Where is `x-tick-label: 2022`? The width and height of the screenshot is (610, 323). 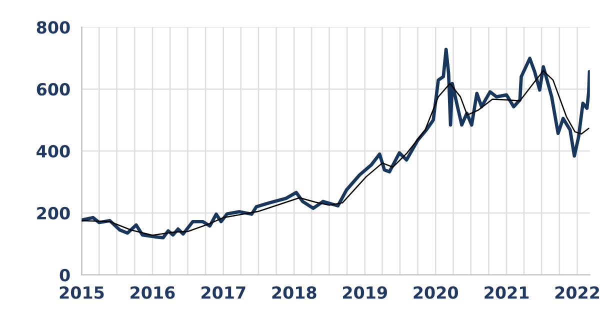 x-tick-label: 2022 is located at coordinates (577, 292).